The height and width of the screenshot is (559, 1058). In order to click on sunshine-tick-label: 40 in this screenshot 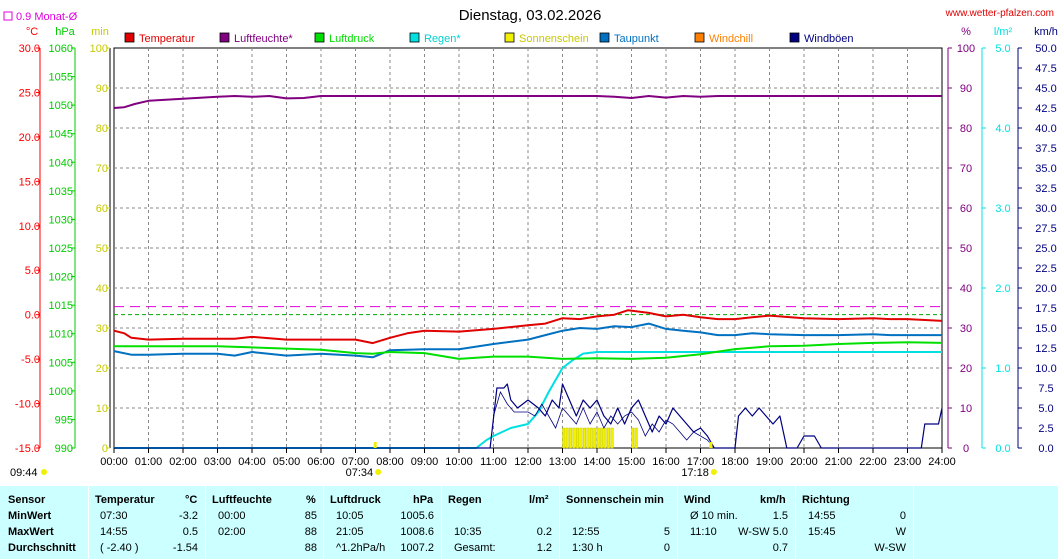, I will do `click(102, 289)`.